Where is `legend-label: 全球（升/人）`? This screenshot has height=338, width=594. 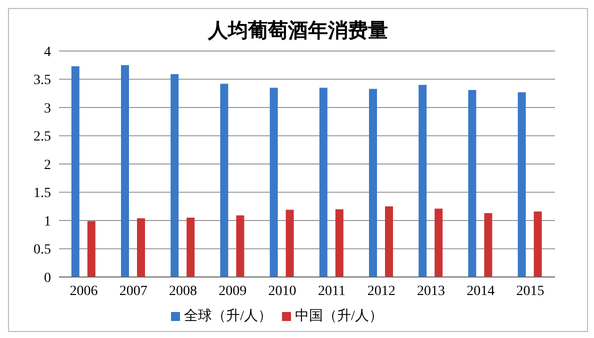
legend-label: 全球（升/人） is located at coordinates (228, 316).